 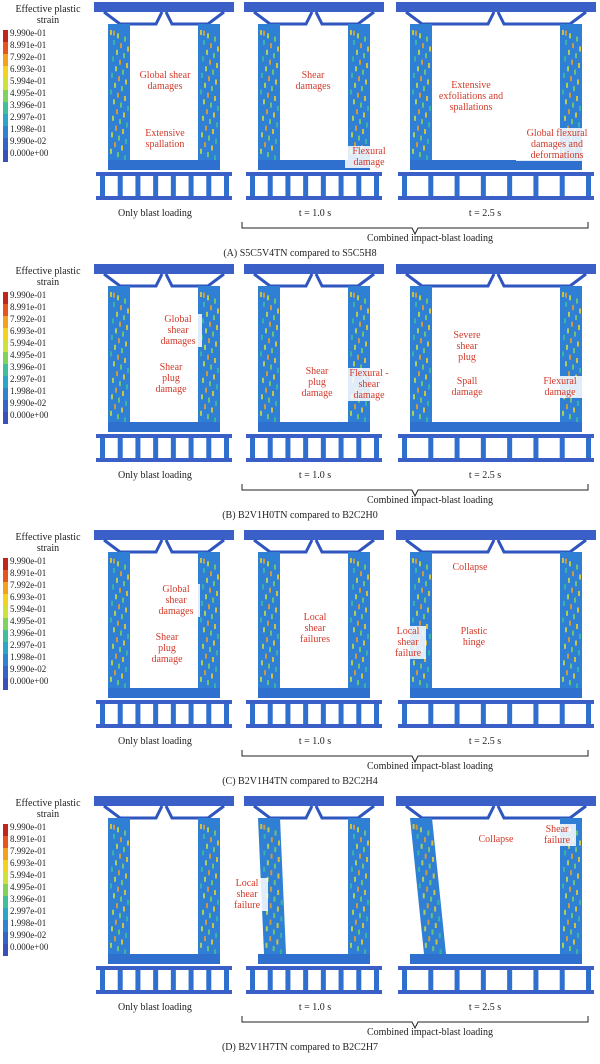 I want to click on annotation: Shear plug damage, so click(x=171, y=378).